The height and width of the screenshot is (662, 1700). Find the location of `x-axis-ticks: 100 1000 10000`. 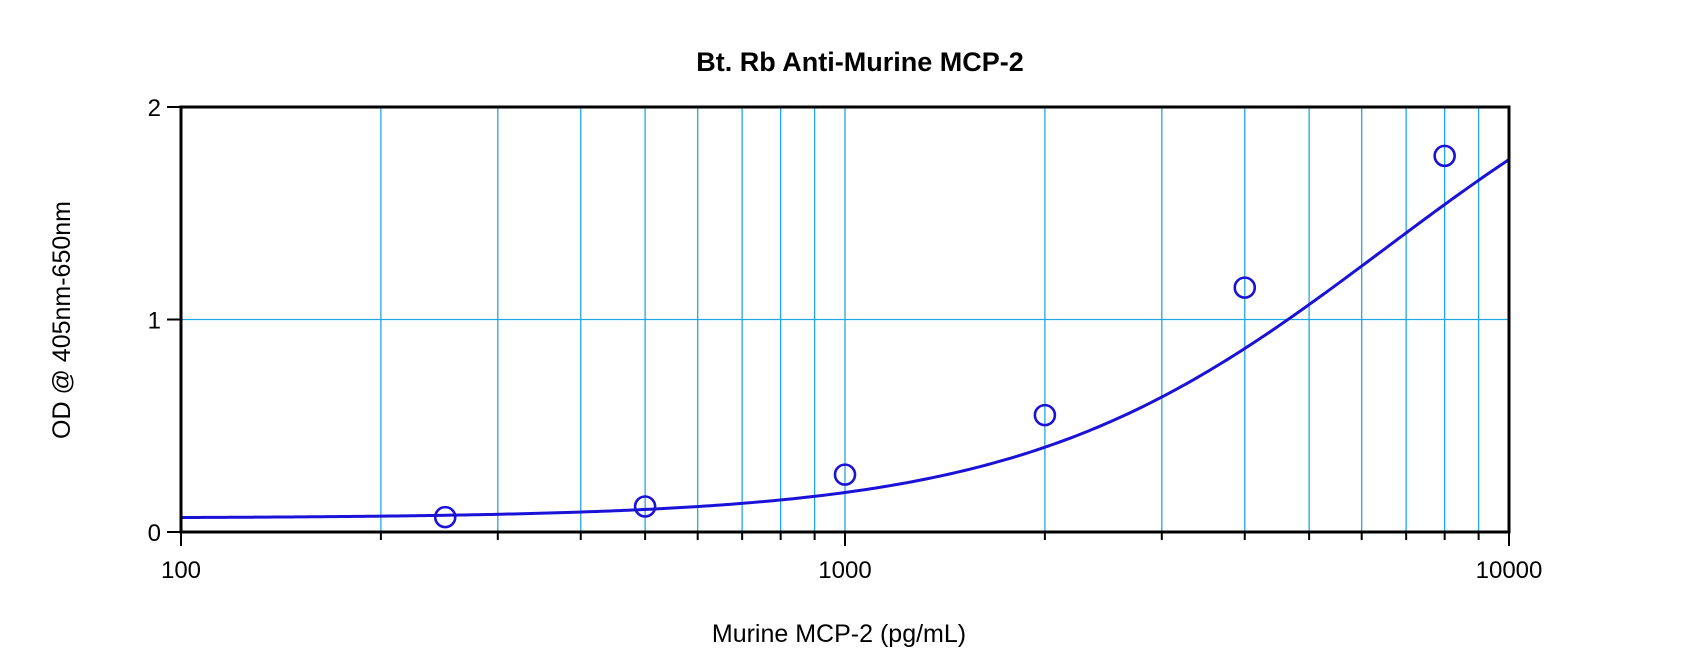

x-axis-ticks: 100 1000 10000 is located at coordinates (851, 558).